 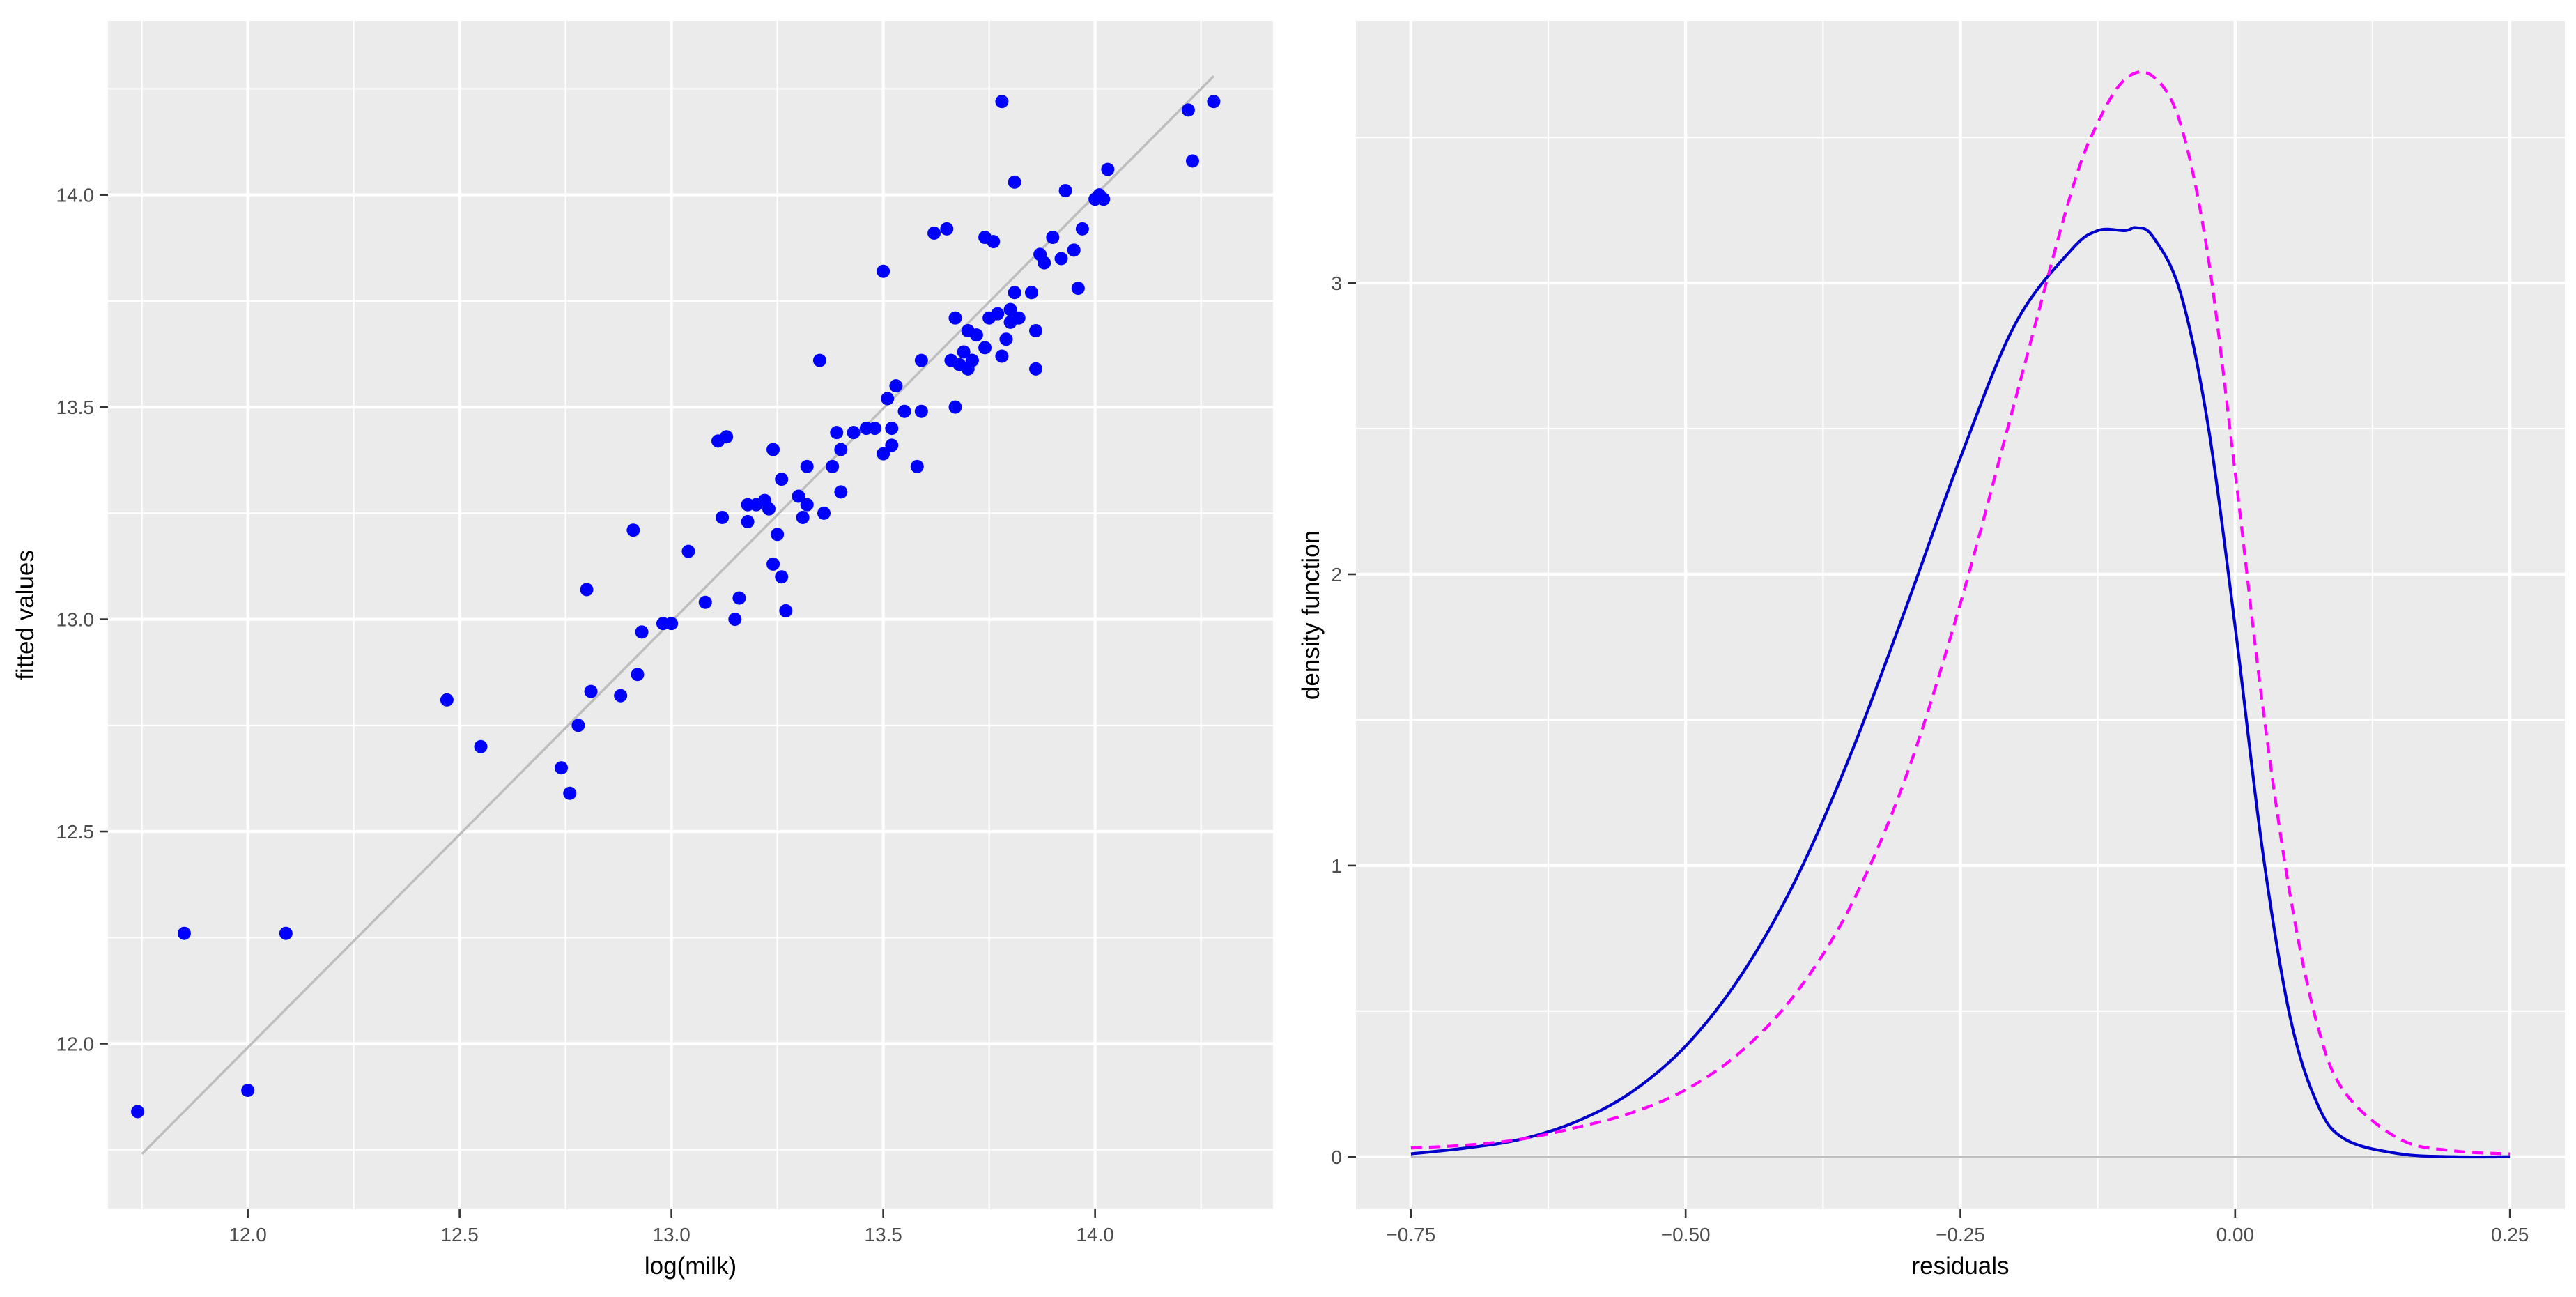 What do you see at coordinates (1311, 615) in the screenshot?
I see `y-axis-title: density function` at bounding box center [1311, 615].